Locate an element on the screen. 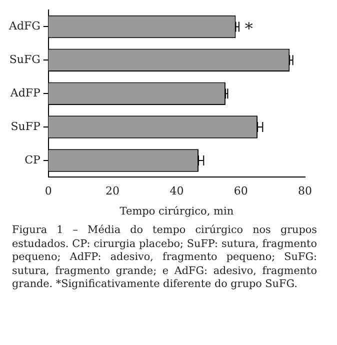 The image size is (337, 345). data-label: * is located at coordinates (248, 28).